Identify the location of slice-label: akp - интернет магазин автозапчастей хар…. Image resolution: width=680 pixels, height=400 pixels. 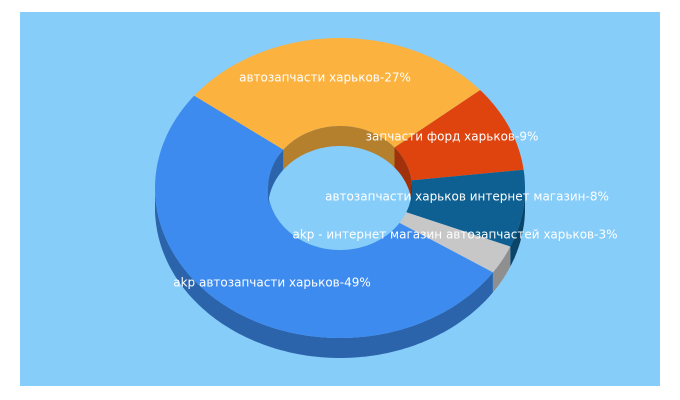
(455, 235).